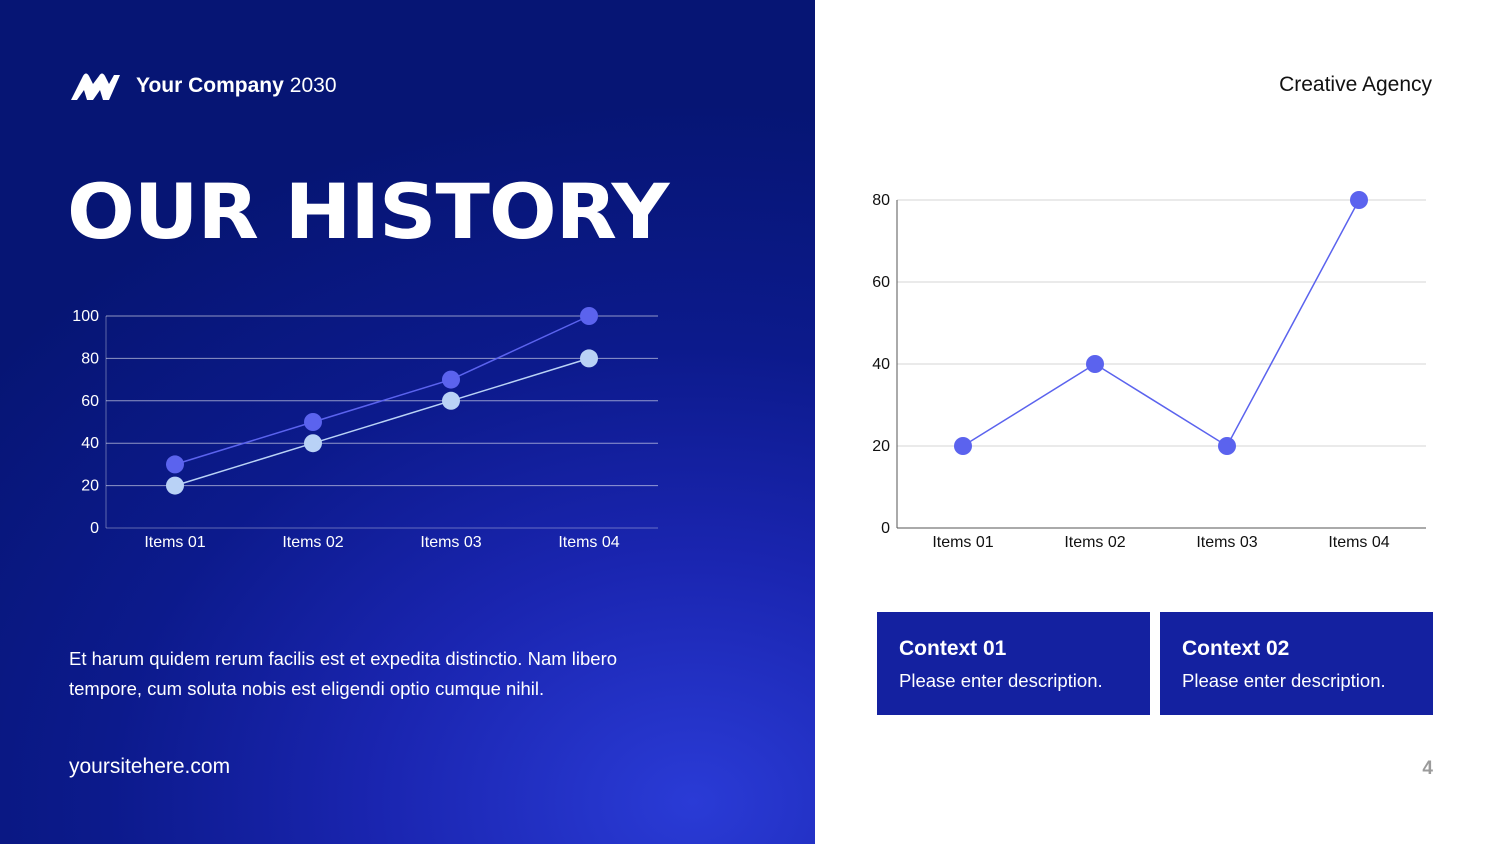 The width and height of the screenshot is (1500, 844). What do you see at coordinates (95, 86) in the screenshot?
I see `company-logo-icon` at bounding box center [95, 86].